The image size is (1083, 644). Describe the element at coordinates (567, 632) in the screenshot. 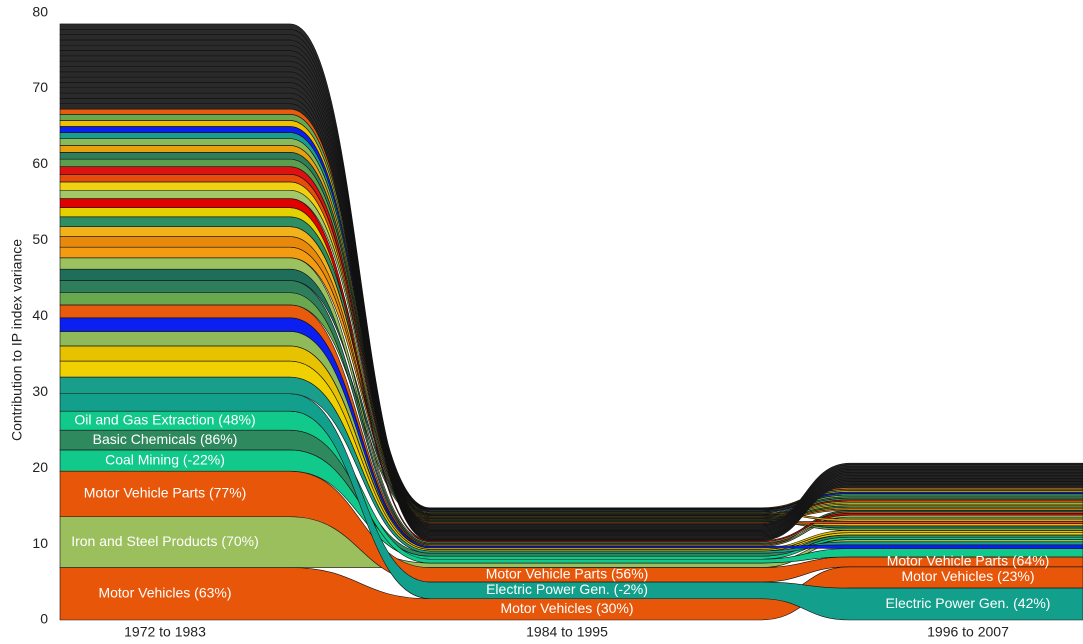

I see `x-tick-label: 1984 to 1995` at that location.